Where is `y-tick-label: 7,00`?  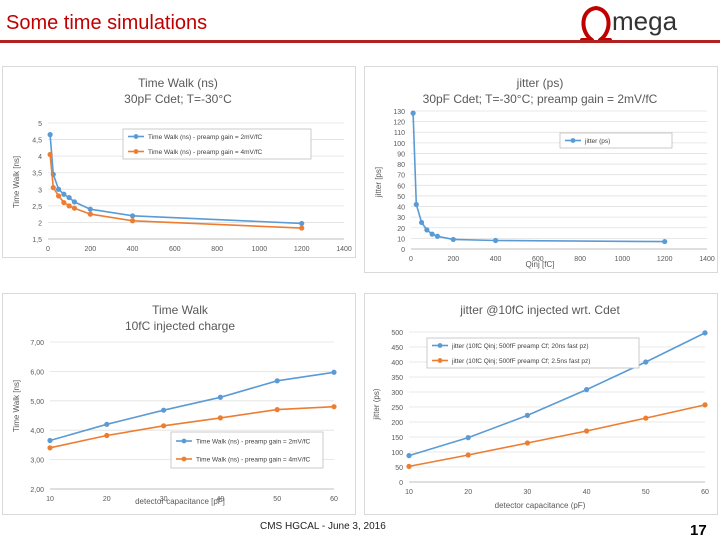 y-tick-label: 7,00 is located at coordinates (37, 343).